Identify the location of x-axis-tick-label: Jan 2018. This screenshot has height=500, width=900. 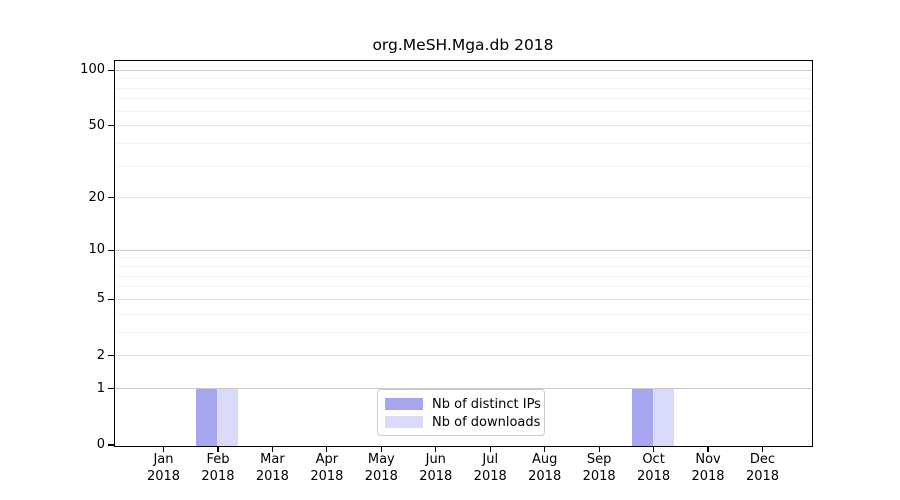
(163, 468).